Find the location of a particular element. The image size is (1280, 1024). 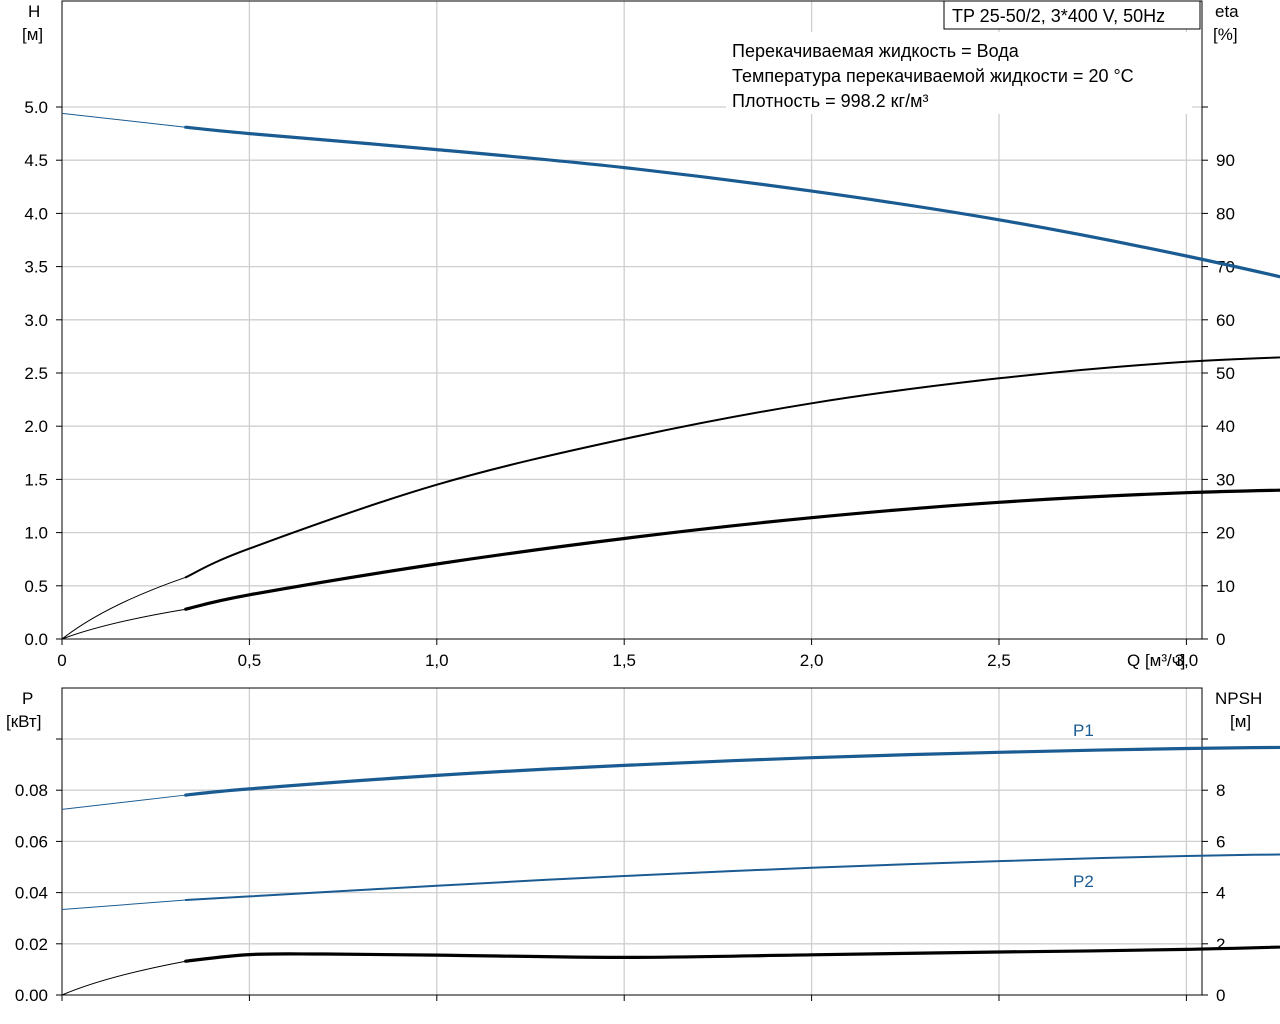

bottom-right-axis-unit: [м] is located at coordinates (1240, 721).